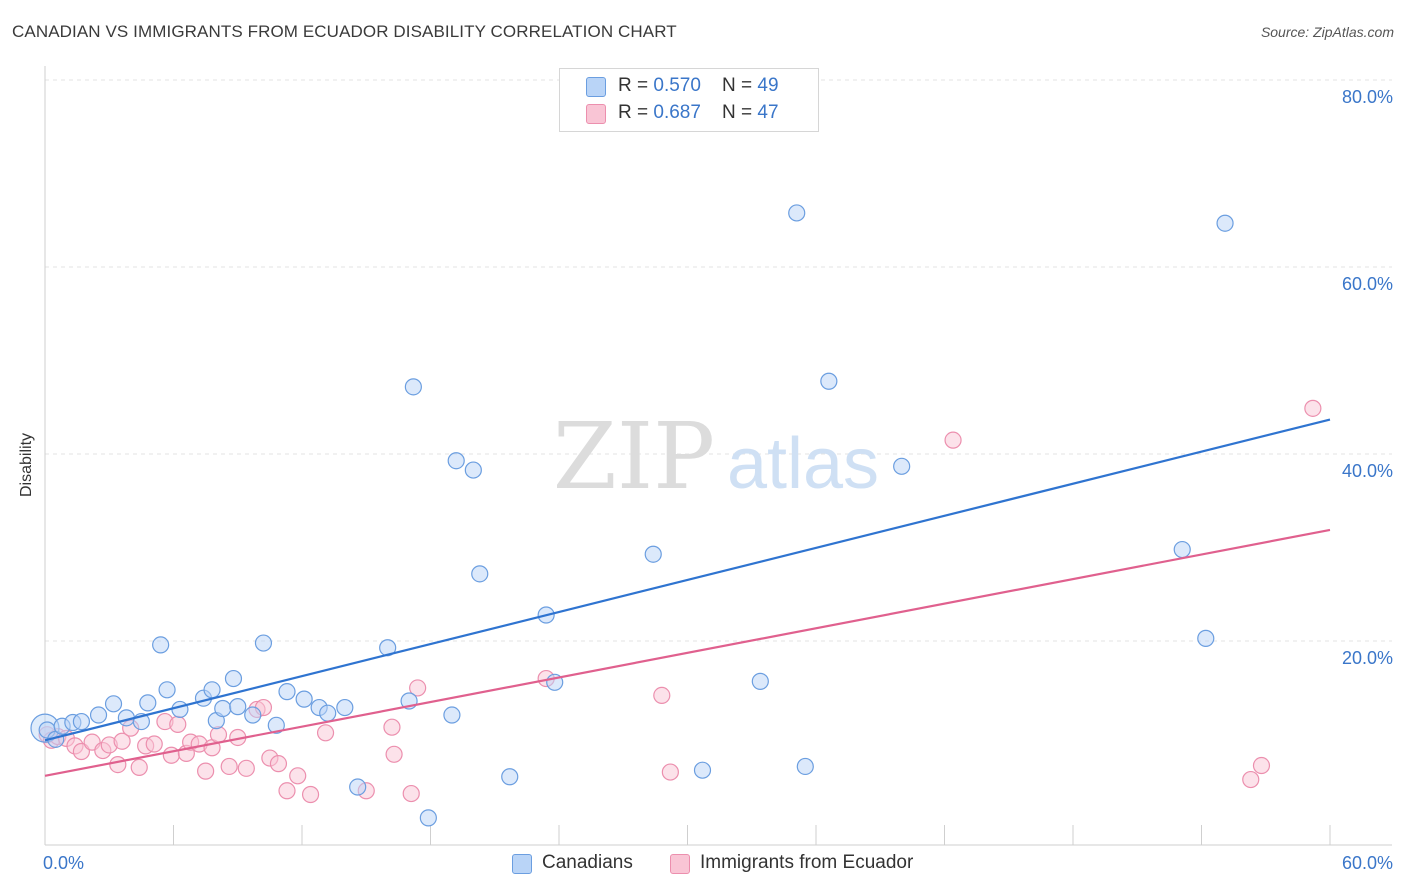 This screenshot has width=1406, height=892. I want to click on y-tick-label: 20.0%, so click(1367, 658).